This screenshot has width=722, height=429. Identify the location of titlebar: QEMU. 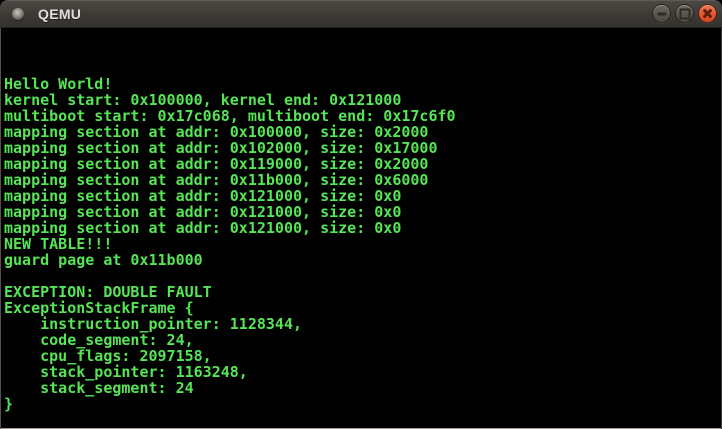
(361, 14).